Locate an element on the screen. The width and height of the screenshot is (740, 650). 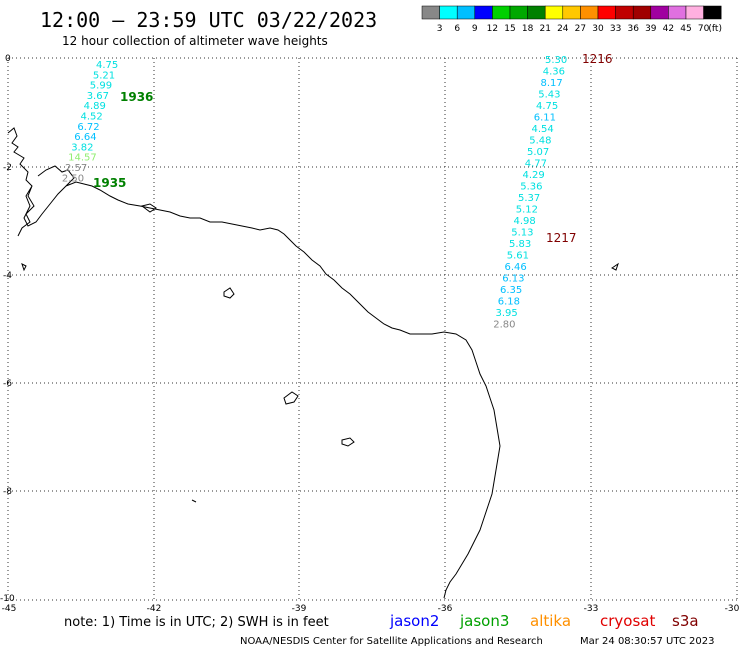
track-time-label: 1217 is located at coordinates (561, 238).